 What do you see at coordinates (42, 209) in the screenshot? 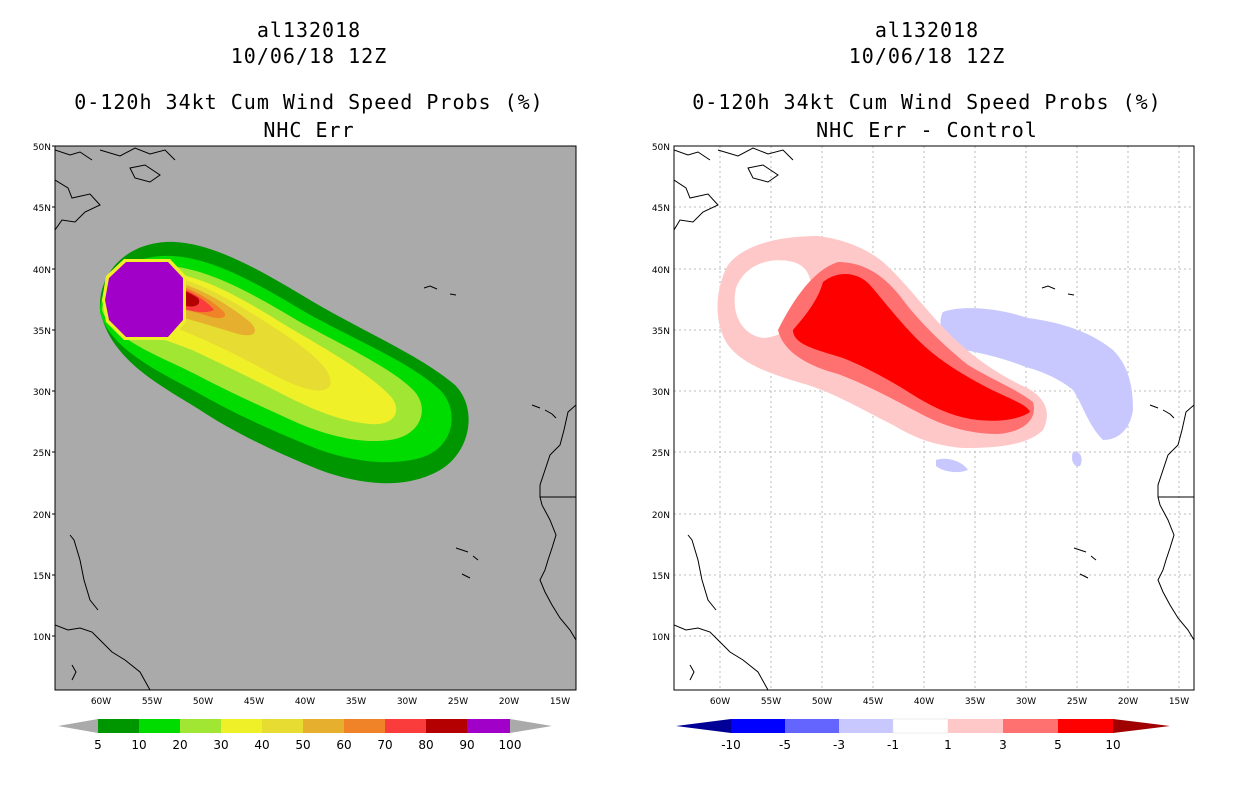
I see `left-lat-label: 45N` at bounding box center [42, 209].